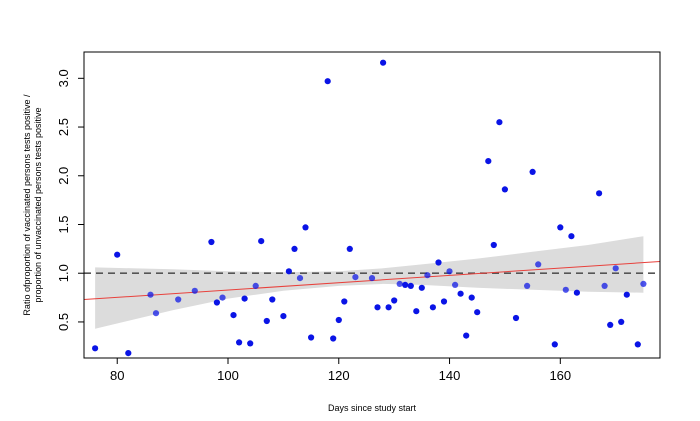 The width and height of the screenshot is (700, 421). I want to click on y-tick-label: 2.5, so click(63, 127).